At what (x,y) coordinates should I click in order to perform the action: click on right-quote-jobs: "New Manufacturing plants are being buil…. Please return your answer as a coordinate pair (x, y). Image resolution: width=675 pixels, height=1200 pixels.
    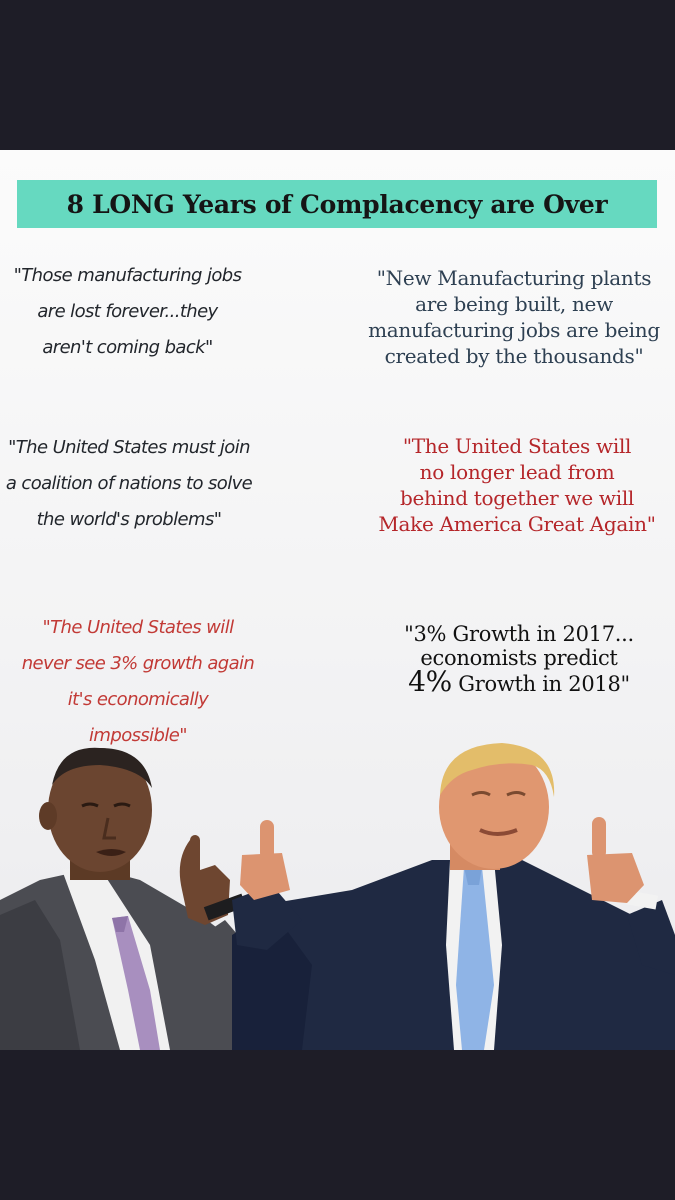
    Looking at the image, I should click on (514, 317).